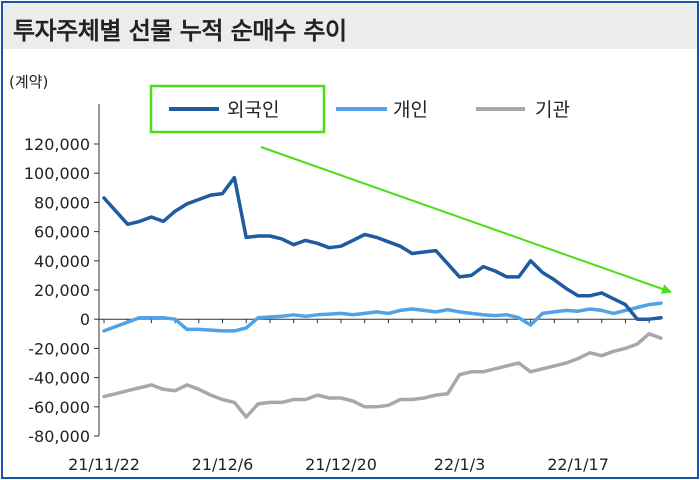 The height and width of the screenshot is (480, 700). What do you see at coordinates (62, 202) in the screenshot?
I see `y-tick-label: 80,000` at bounding box center [62, 202].